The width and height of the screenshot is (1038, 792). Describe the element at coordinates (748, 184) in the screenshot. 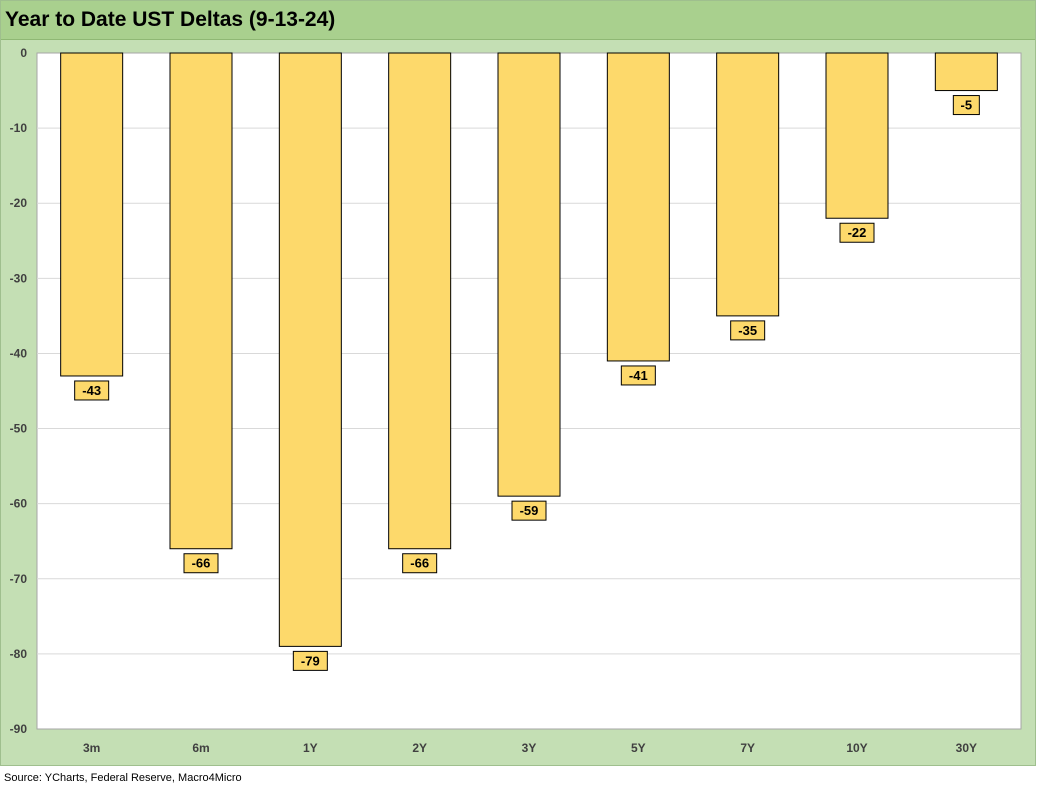

I see `bar-7Y` at that location.